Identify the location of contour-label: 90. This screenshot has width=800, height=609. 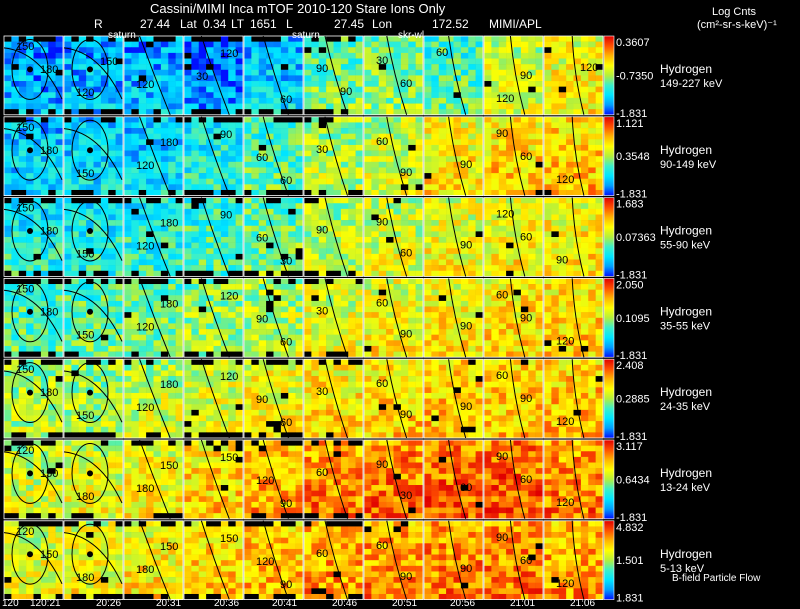
(262, 319).